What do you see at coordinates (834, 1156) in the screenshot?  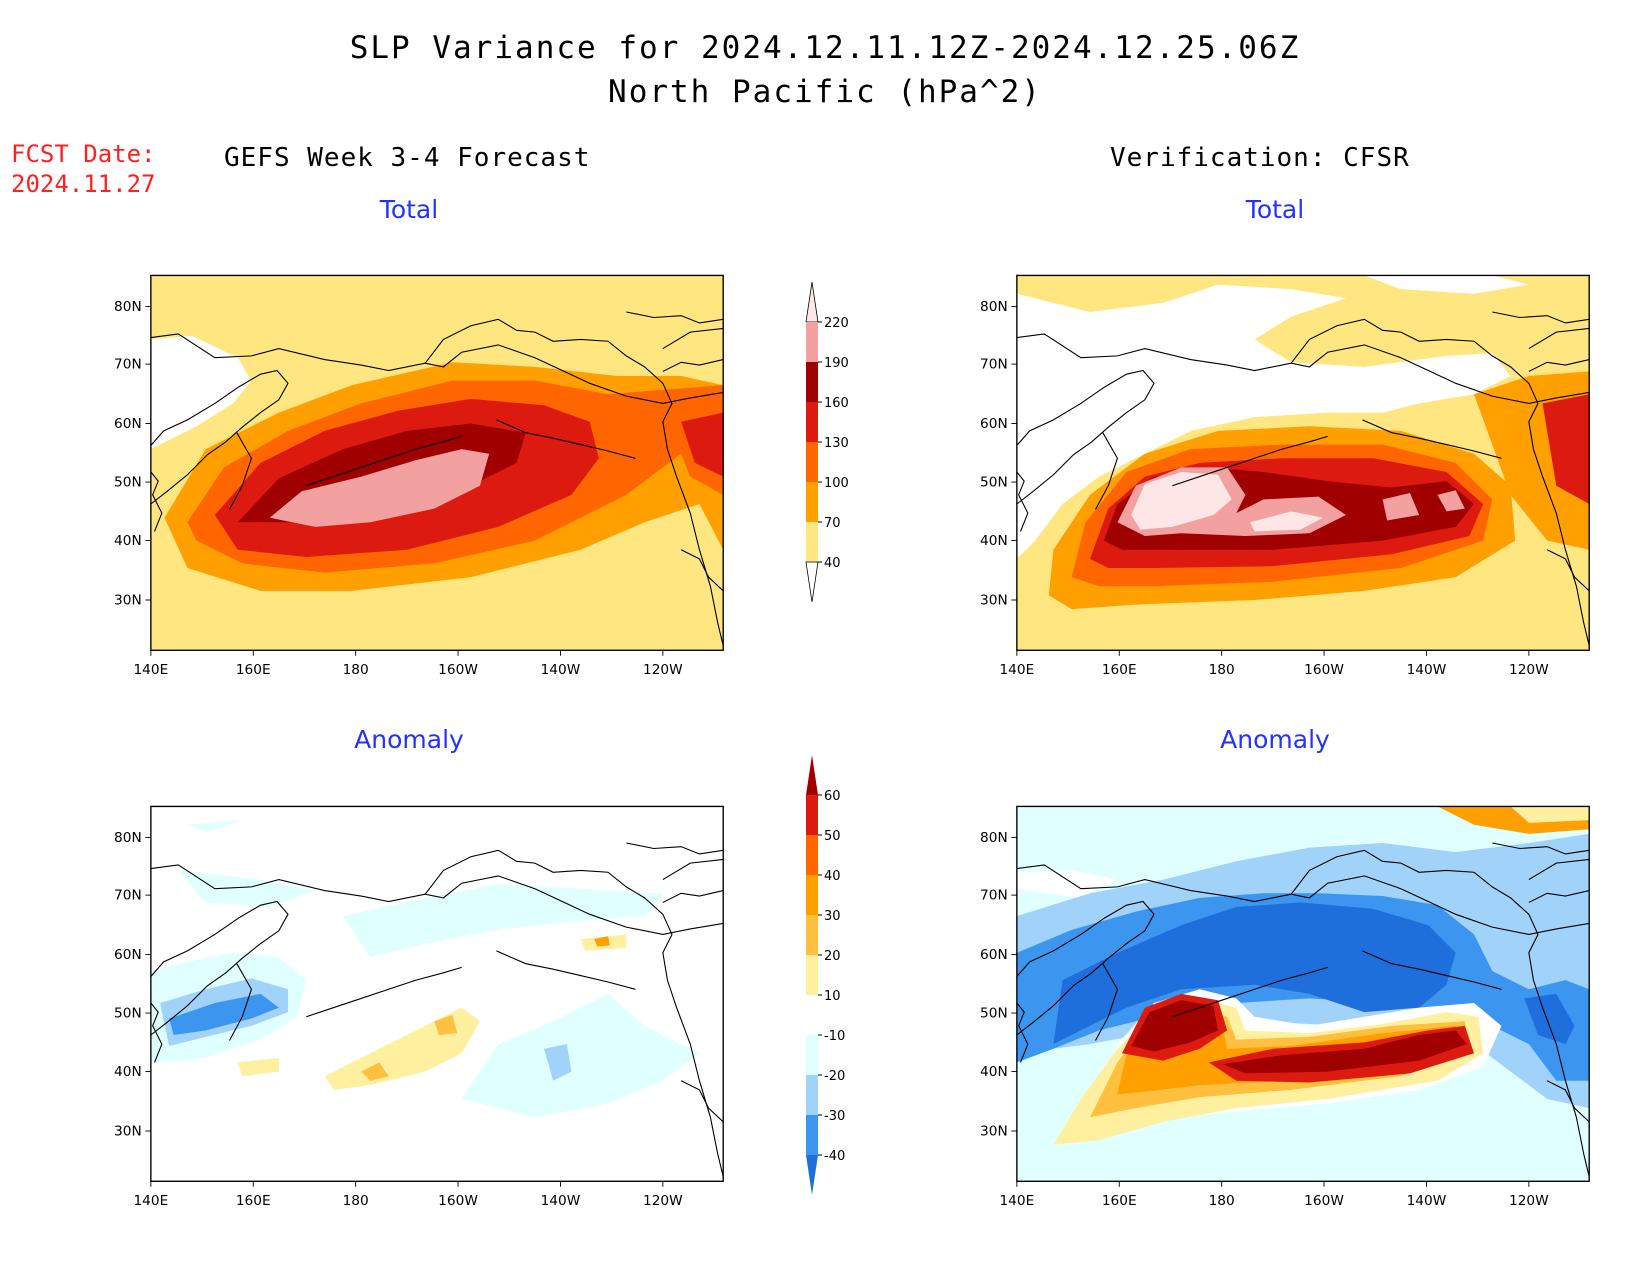 I see `colorbar-label: -40` at bounding box center [834, 1156].